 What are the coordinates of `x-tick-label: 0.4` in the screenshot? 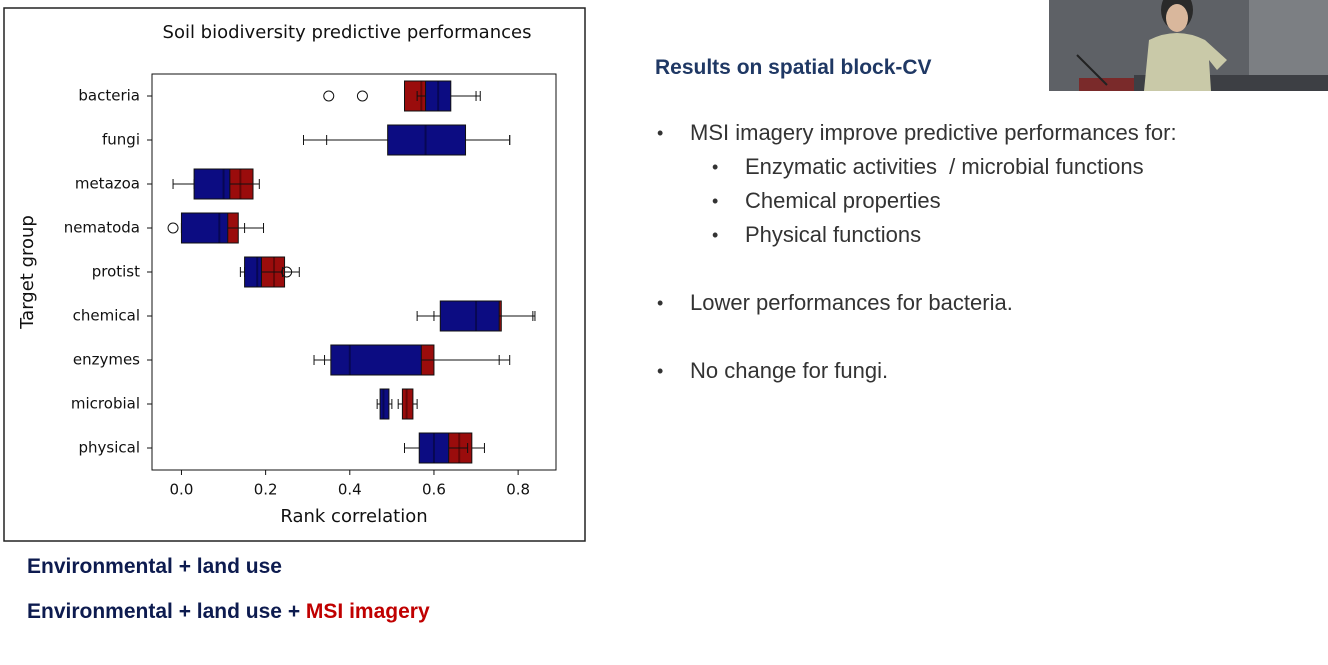 It's located at (350, 490).